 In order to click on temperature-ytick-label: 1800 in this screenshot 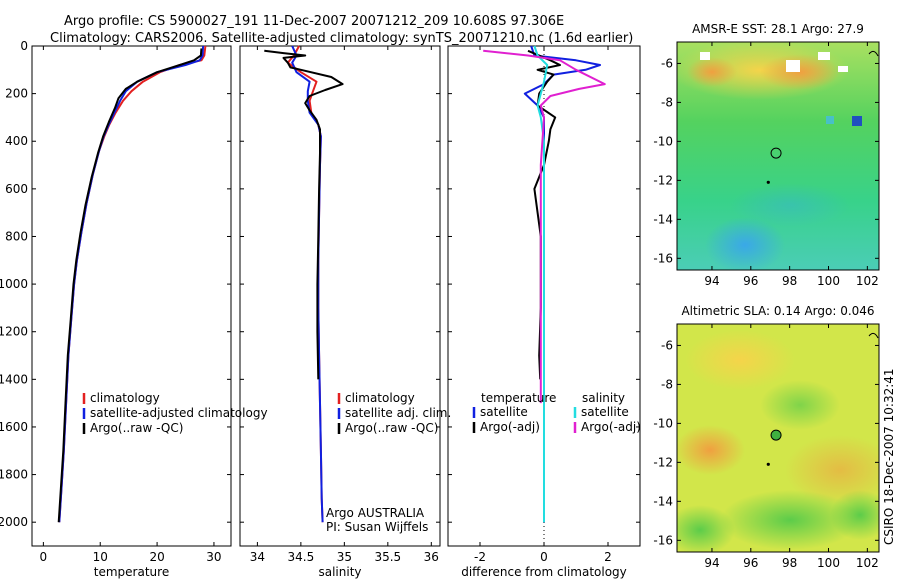, I will do `click(14, 475)`.